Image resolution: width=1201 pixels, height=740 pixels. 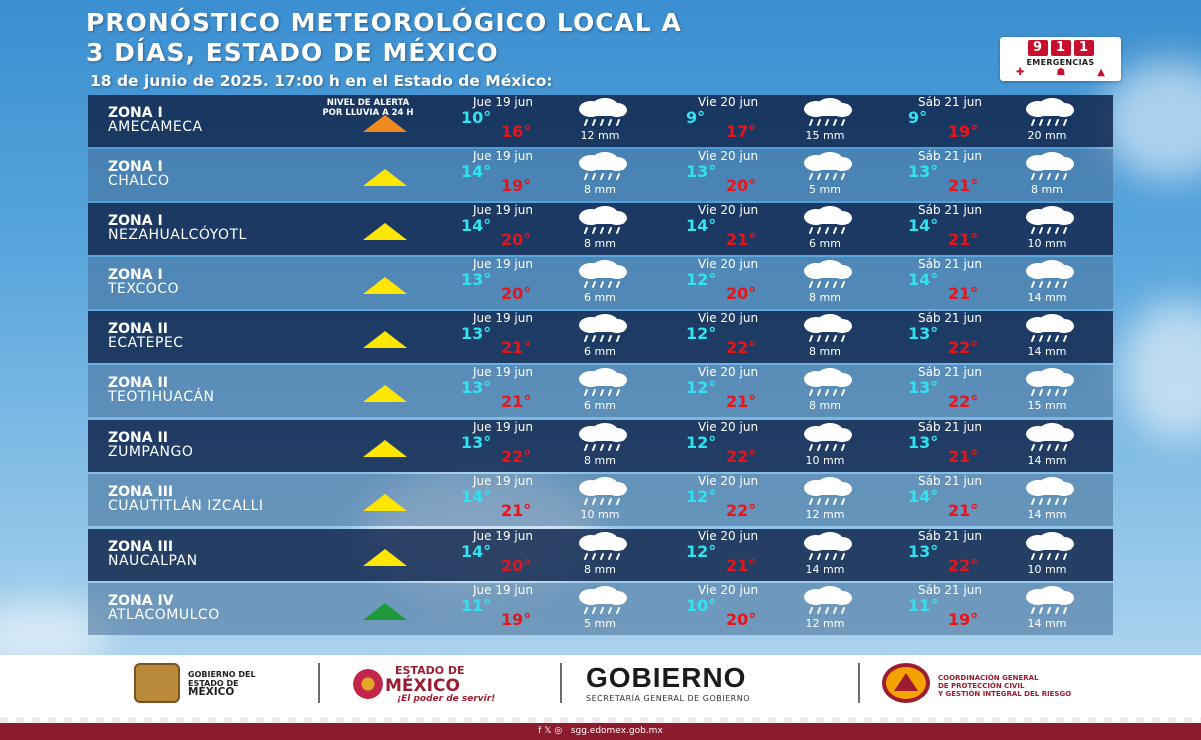 What do you see at coordinates (788, 555) in the screenshot?
I see `day-forecast: Vie 20 jun 12° 21° 14 mm` at bounding box center [788, 555].